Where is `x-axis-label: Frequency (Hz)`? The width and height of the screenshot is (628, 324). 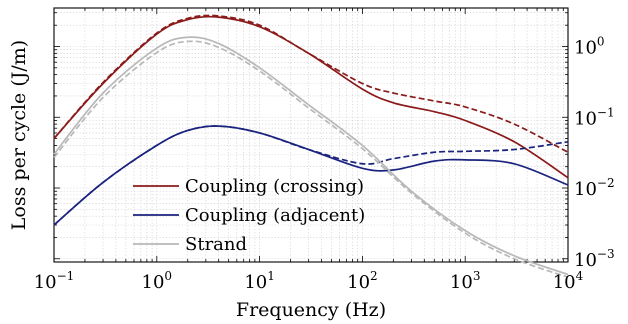
x-axis-label: Frequency (Hz) is located at coordinates (311, 310).